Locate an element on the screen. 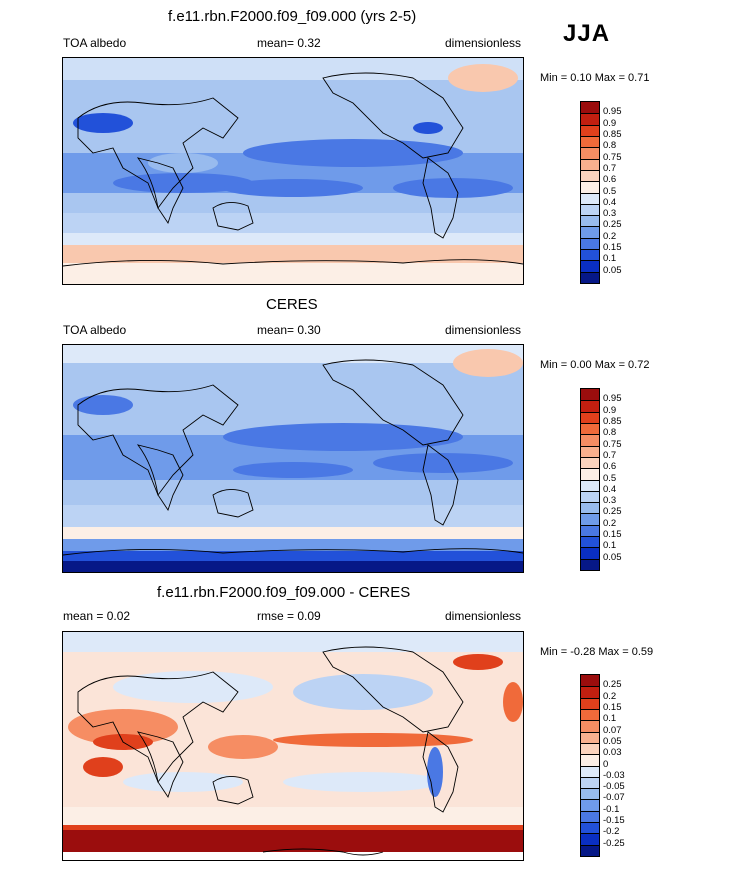 The height and width of the screenshot is (872, 733). panel1-colorbar-label: 0.8 is located at coordinates (610, 146).